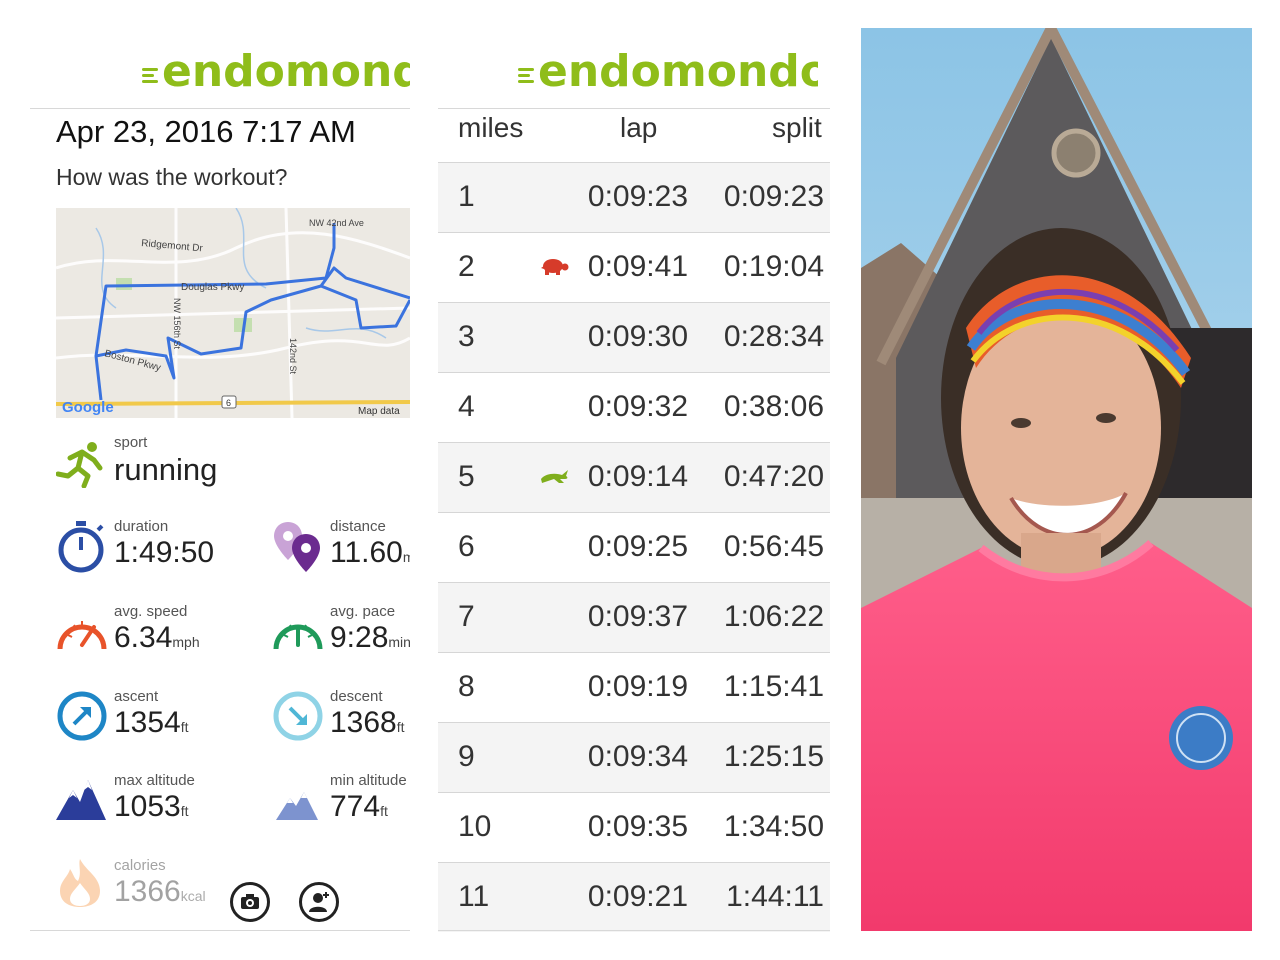 The height and width of the screenshot is (960, 1280). I want to click on split-time: 1:34:50, so click(773, 826).